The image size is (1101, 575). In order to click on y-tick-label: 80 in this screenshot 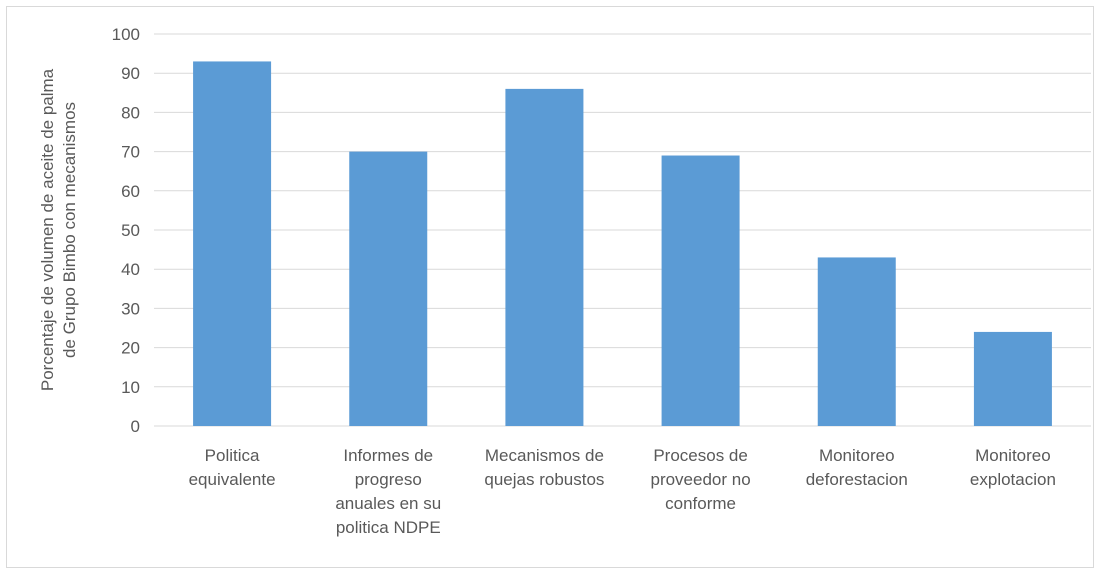, I will do `click(130, 112)`.